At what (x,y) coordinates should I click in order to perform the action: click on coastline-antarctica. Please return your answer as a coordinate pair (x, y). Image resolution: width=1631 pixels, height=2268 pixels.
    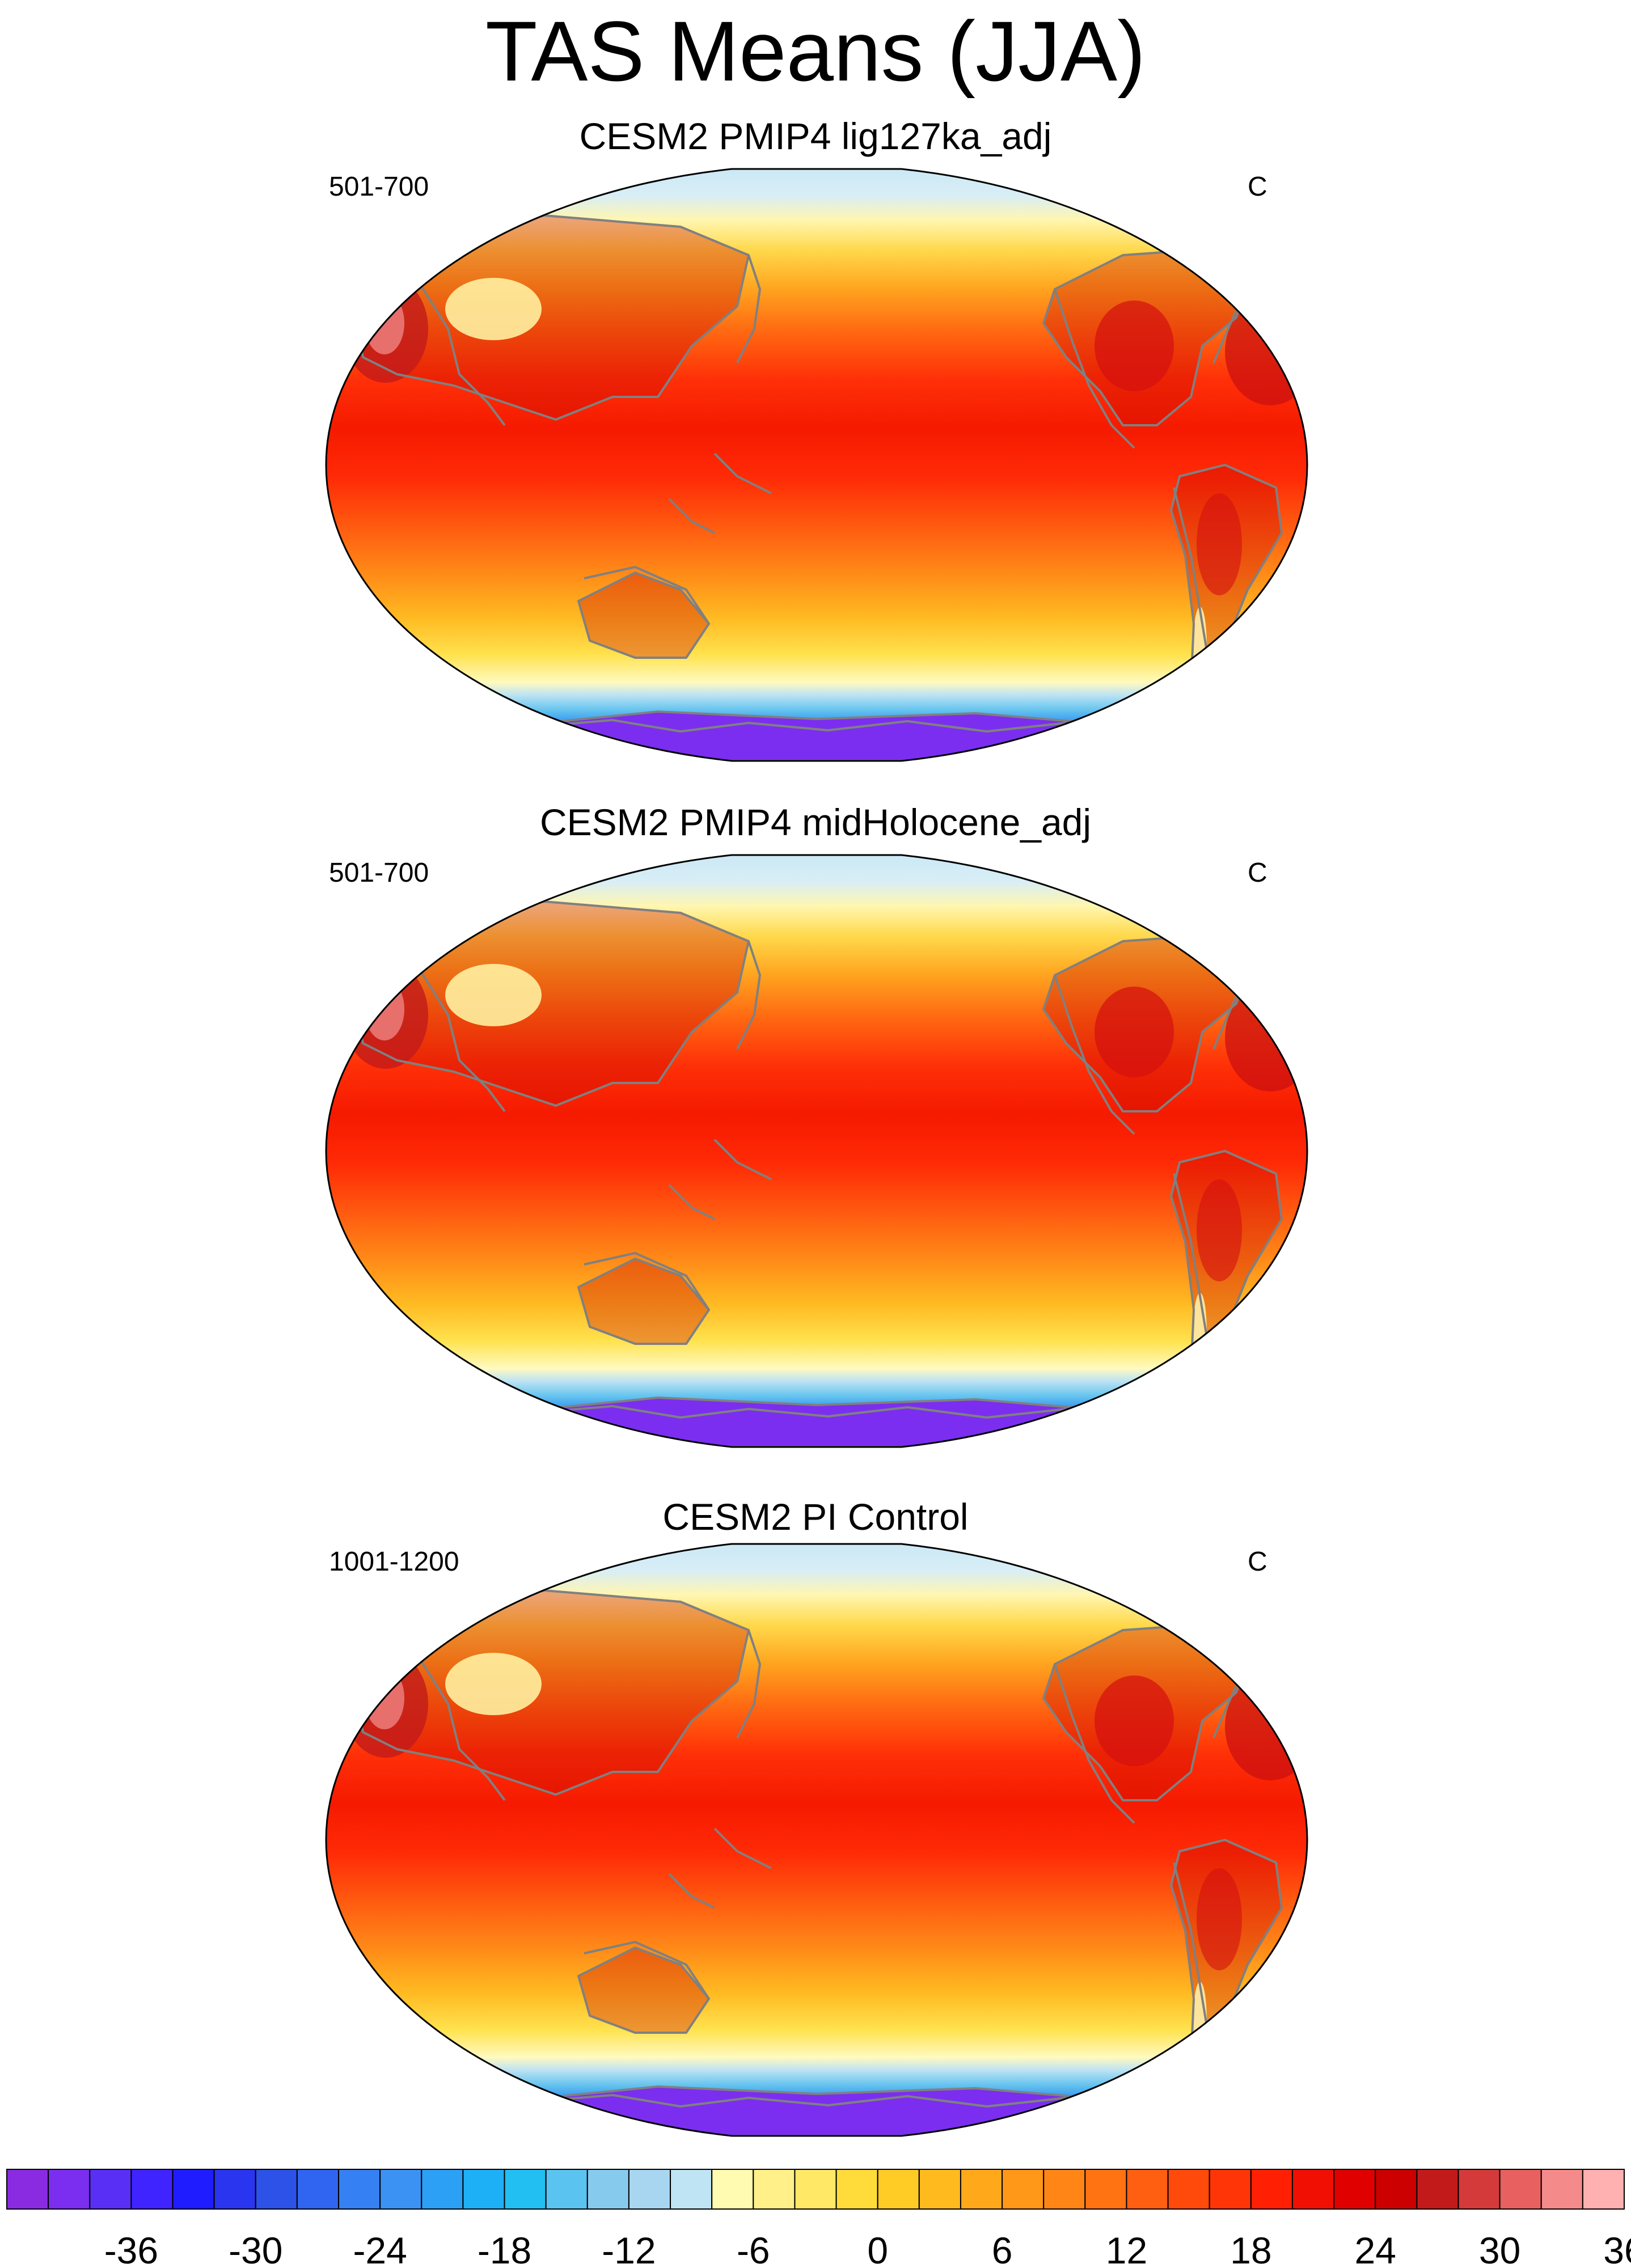
    Looking at the image, I should click on (814, 1422).